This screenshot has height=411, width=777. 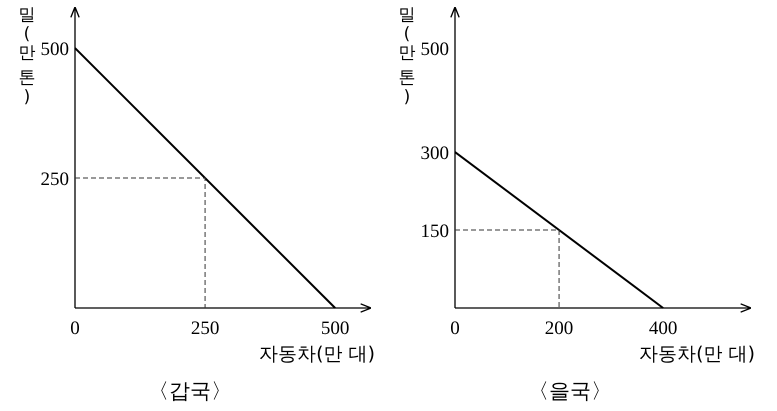 I want to click on y-tick-label: 150, so click(x=434, y=231).